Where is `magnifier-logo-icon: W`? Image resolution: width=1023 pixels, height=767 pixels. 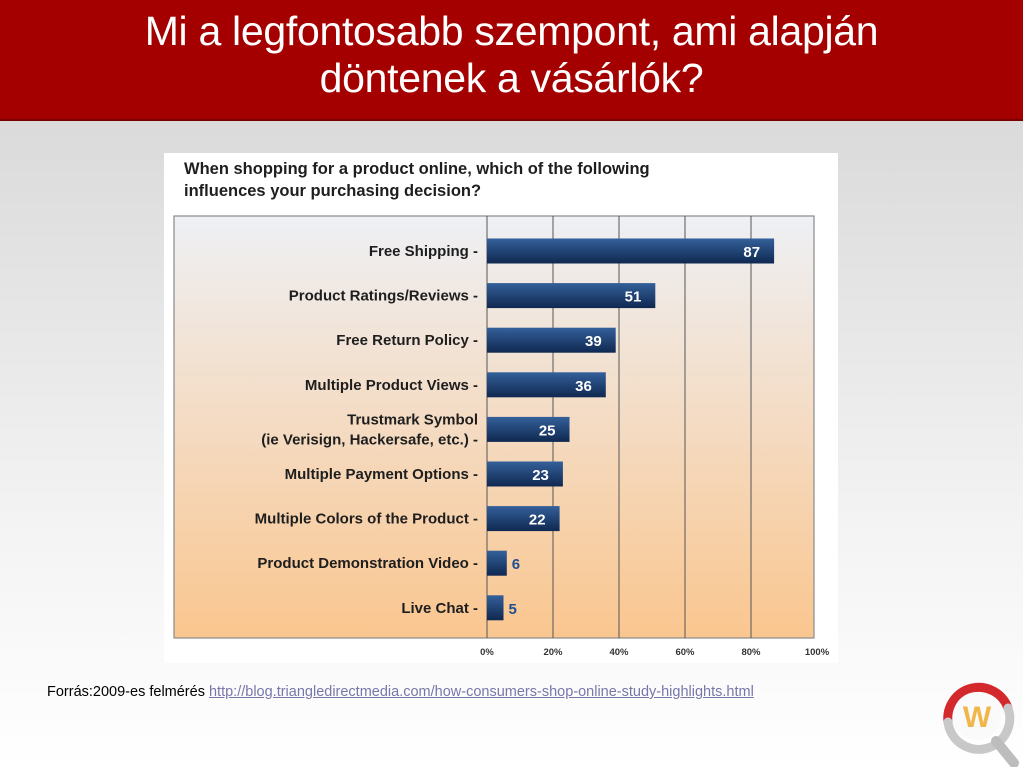 magnifier-logo-icon: W is located at coordinates (981, 724).